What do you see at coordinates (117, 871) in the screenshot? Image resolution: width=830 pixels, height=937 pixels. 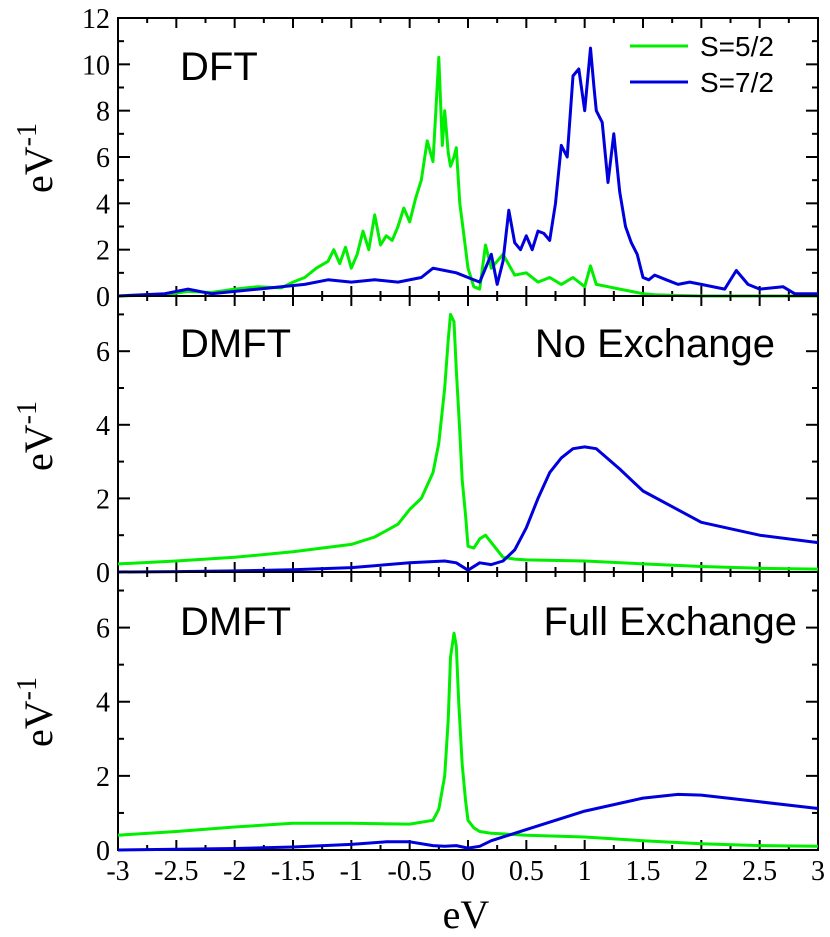 I see `x-tick-label: -3` at bounding box center [117, 871].